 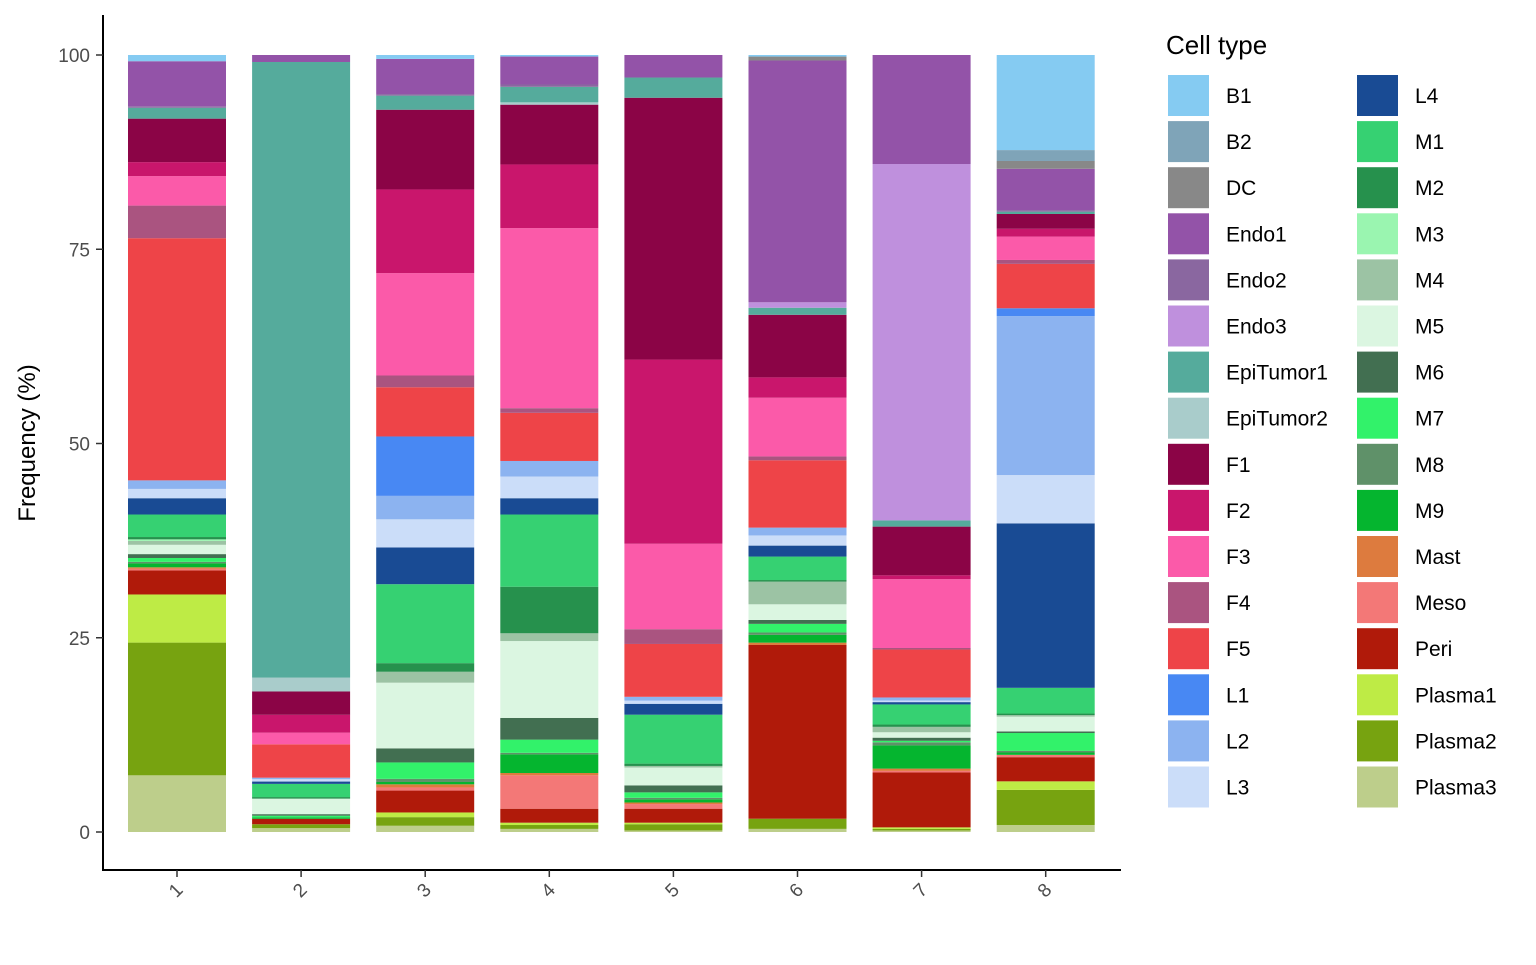 What do you see at coordinates (425, 149) in the screenshot?
I see `bar-segment-3-f1` at bounding box center [425, 149].